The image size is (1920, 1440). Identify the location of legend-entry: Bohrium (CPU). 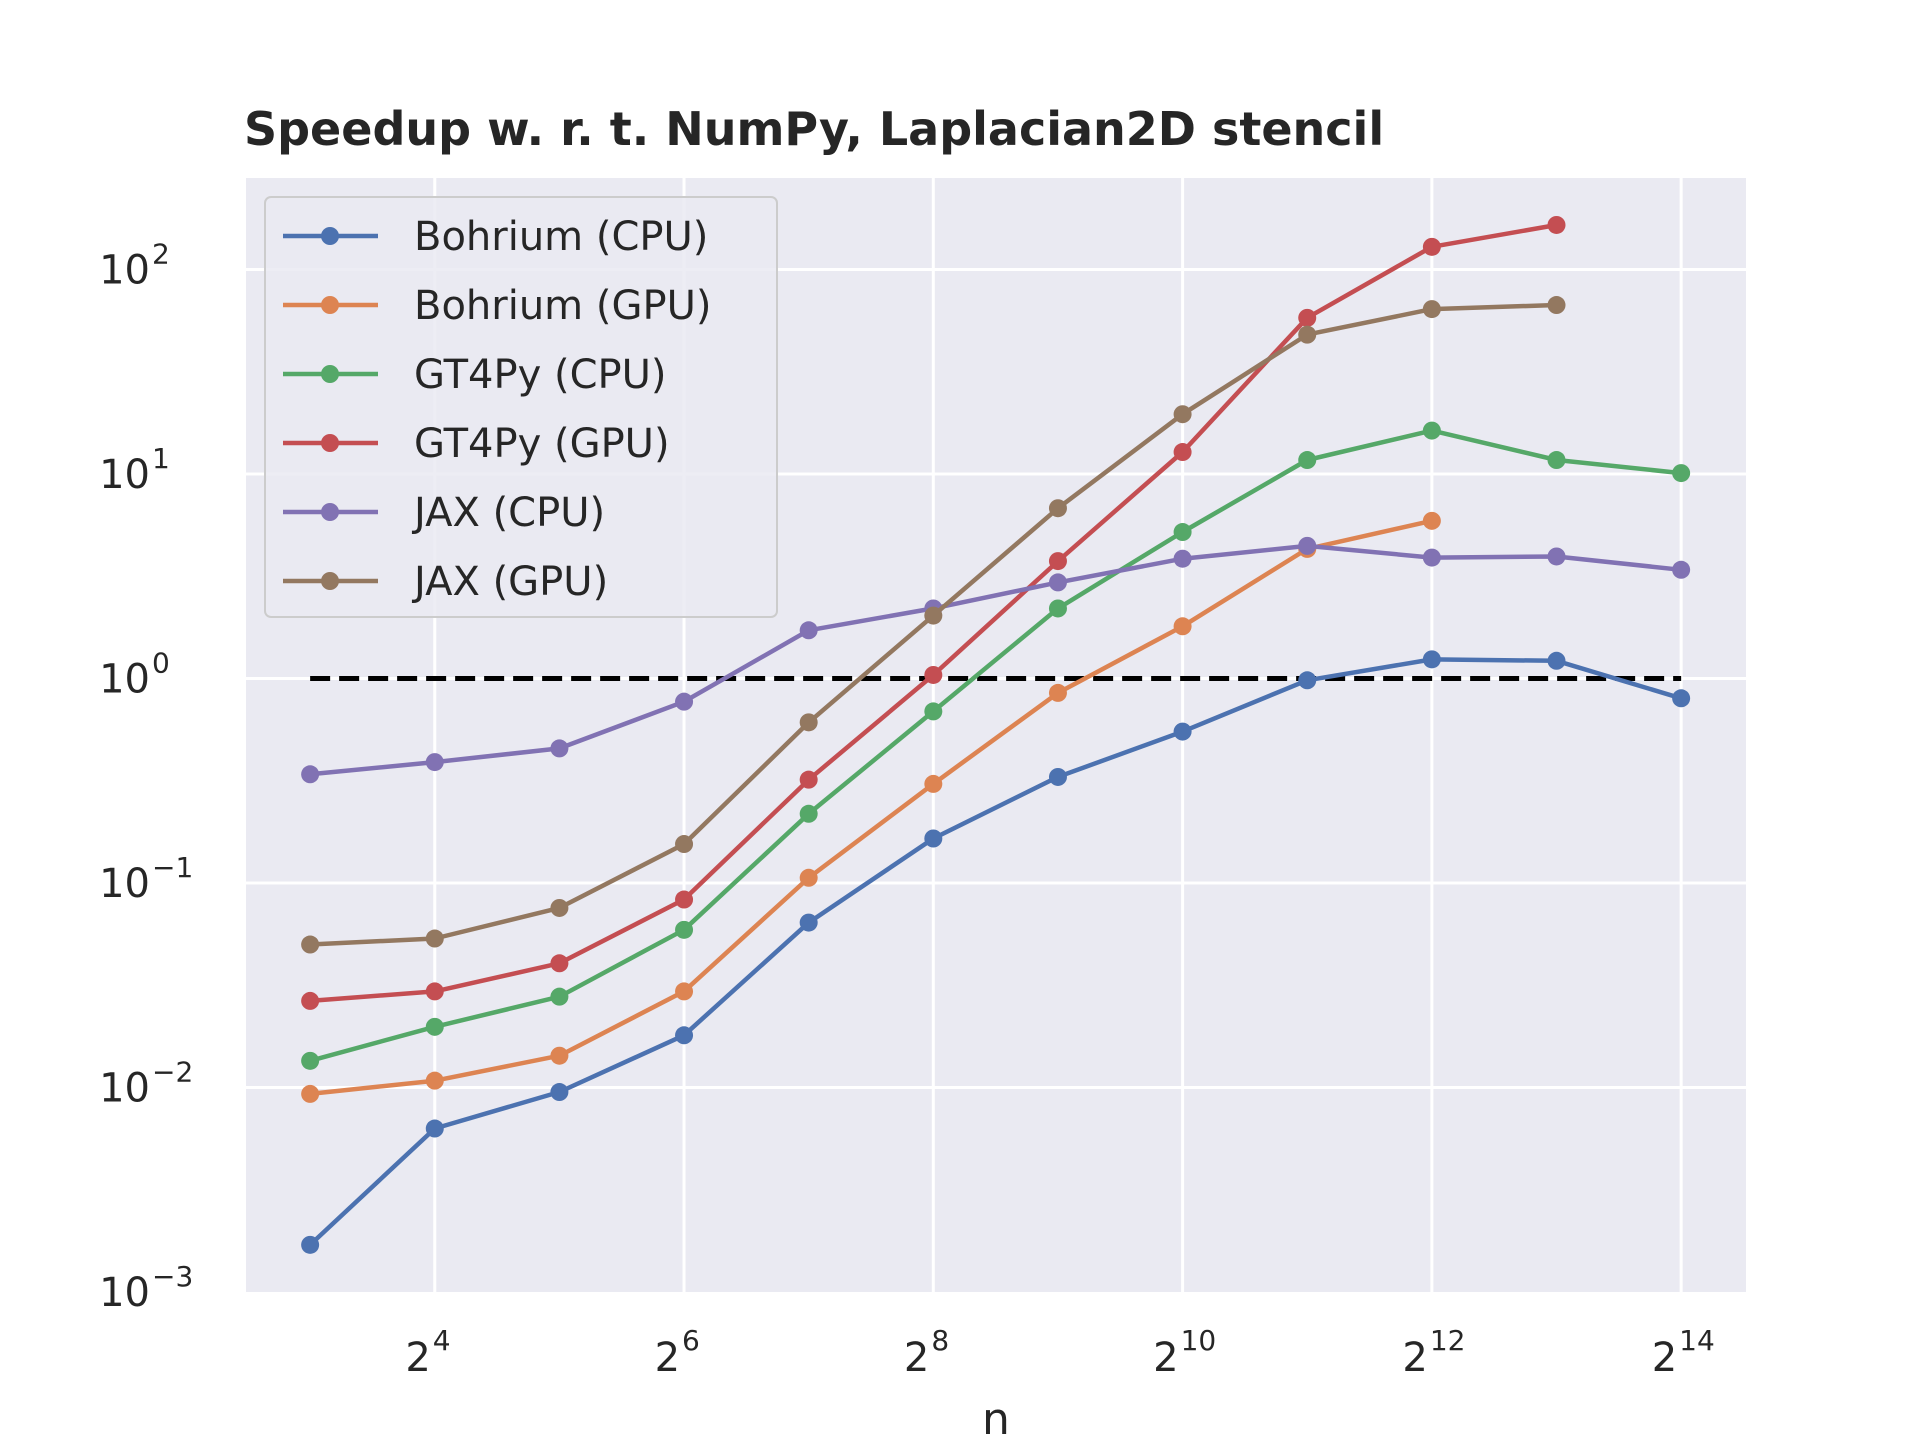
(495, 237).